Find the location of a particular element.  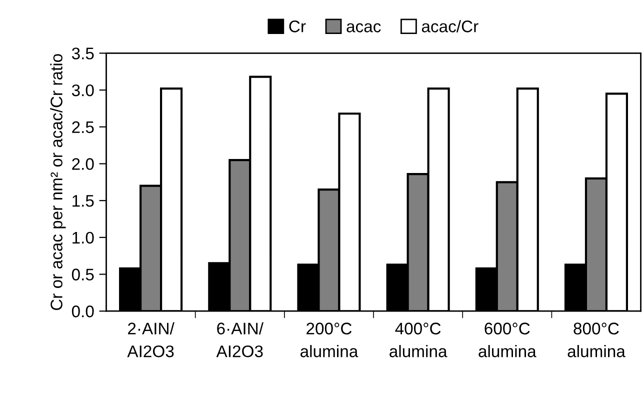

y-tick-label: 2.0 is located at coordinates (83, 164).